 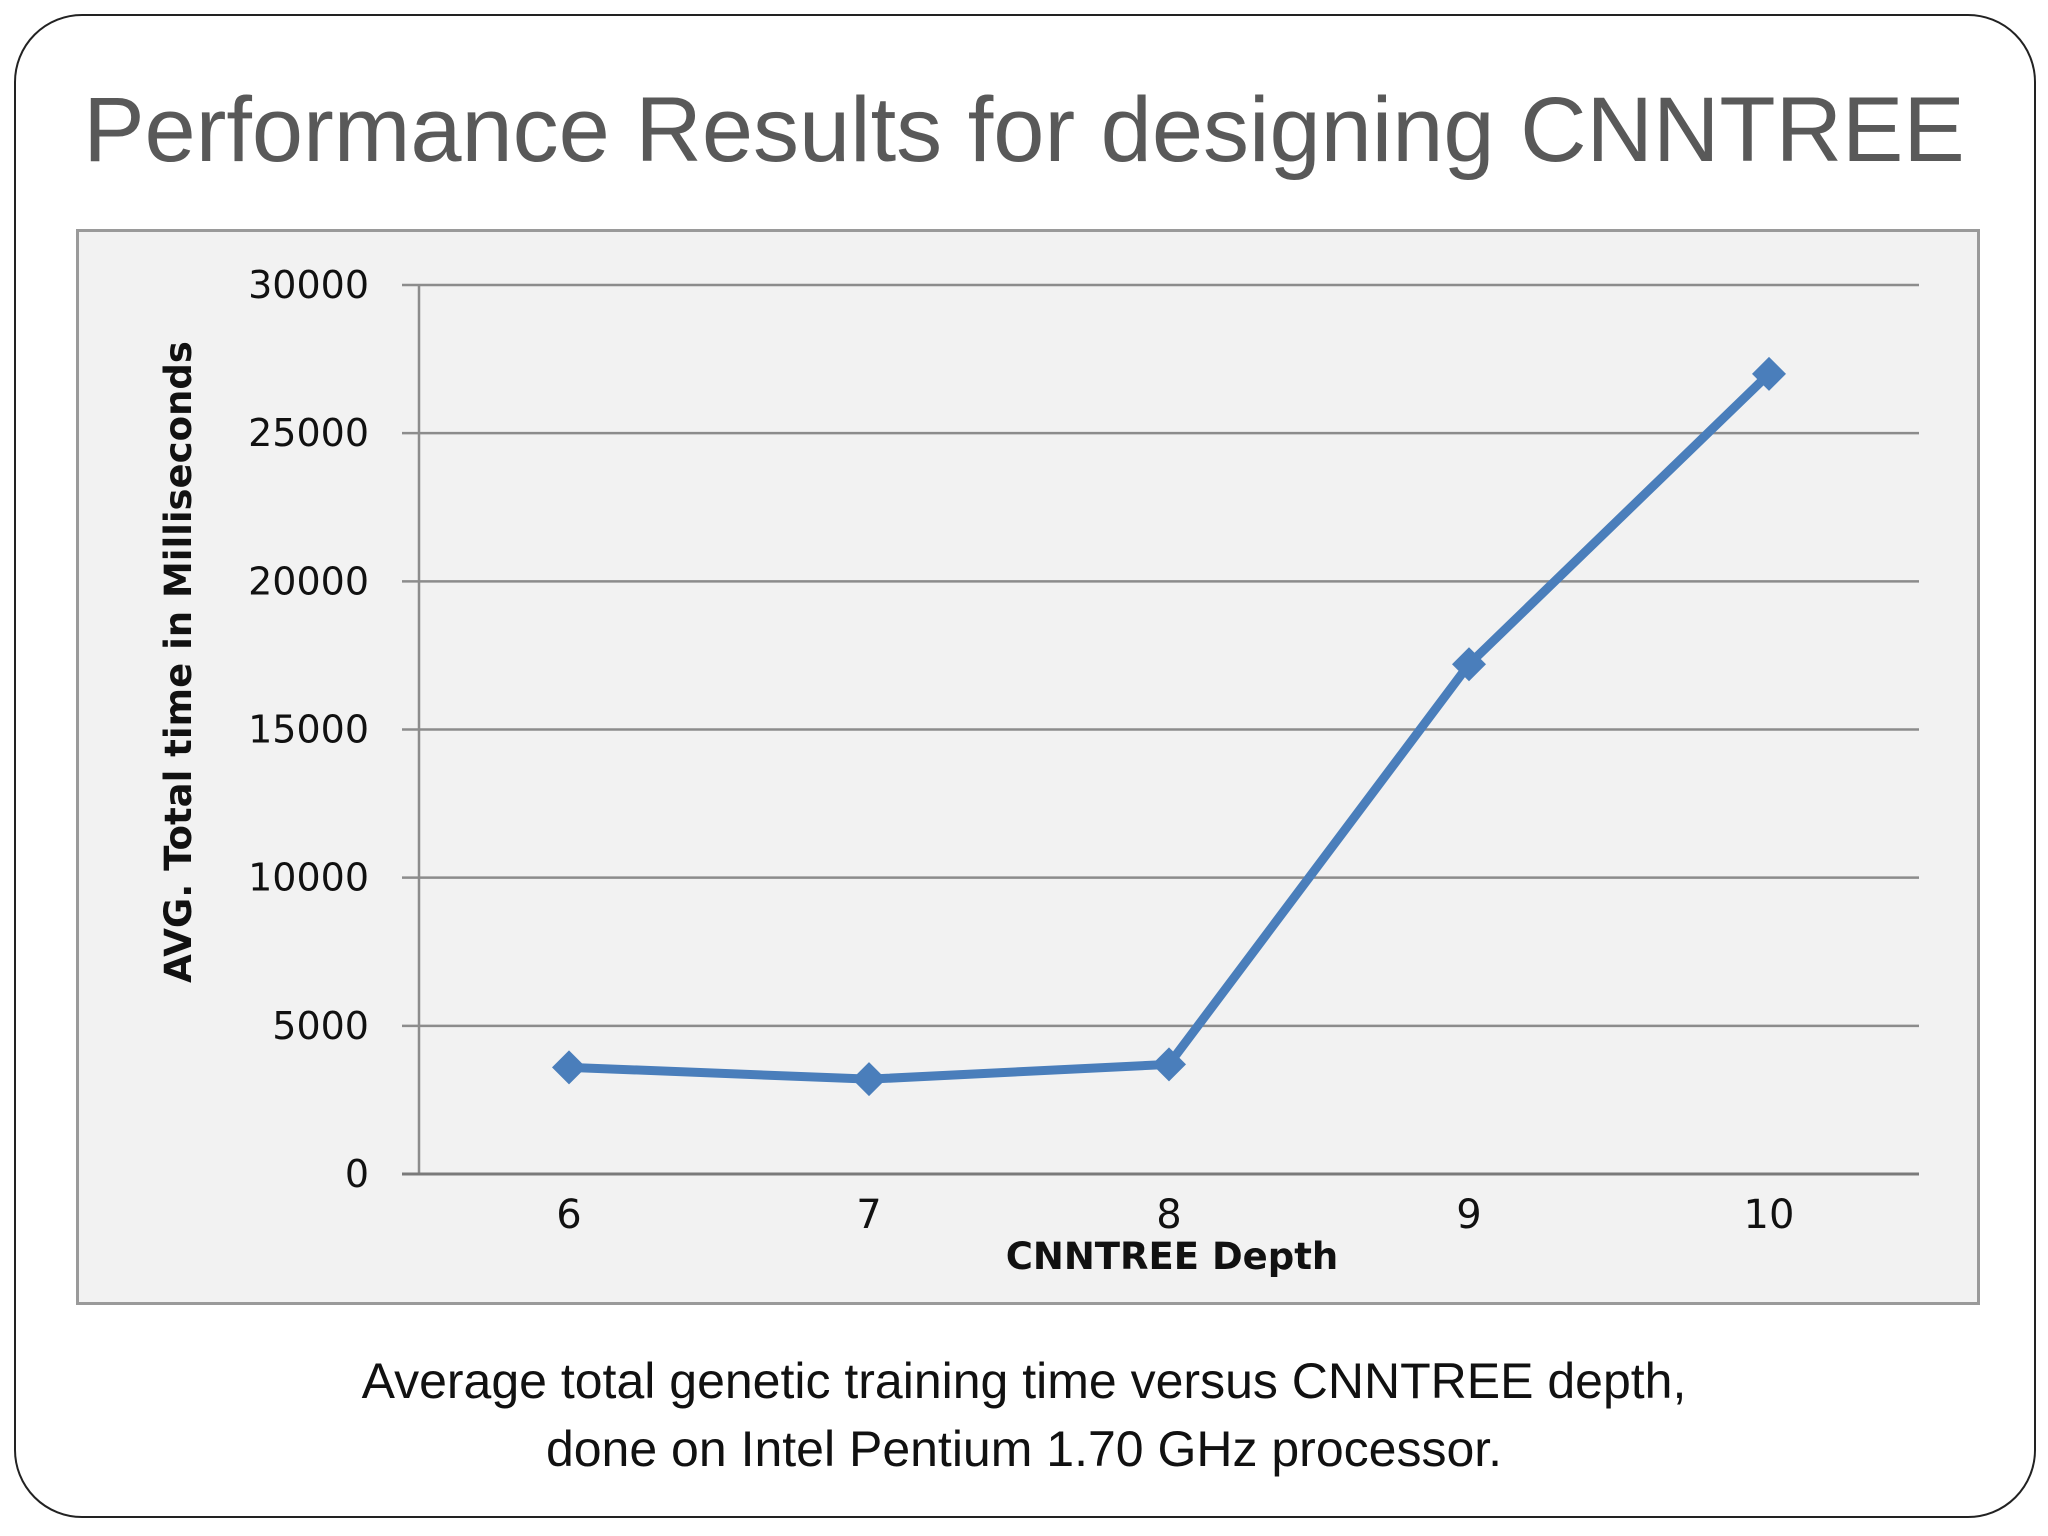 I want to click on y-tick-label: 5000, so click(x=320, y=1026).